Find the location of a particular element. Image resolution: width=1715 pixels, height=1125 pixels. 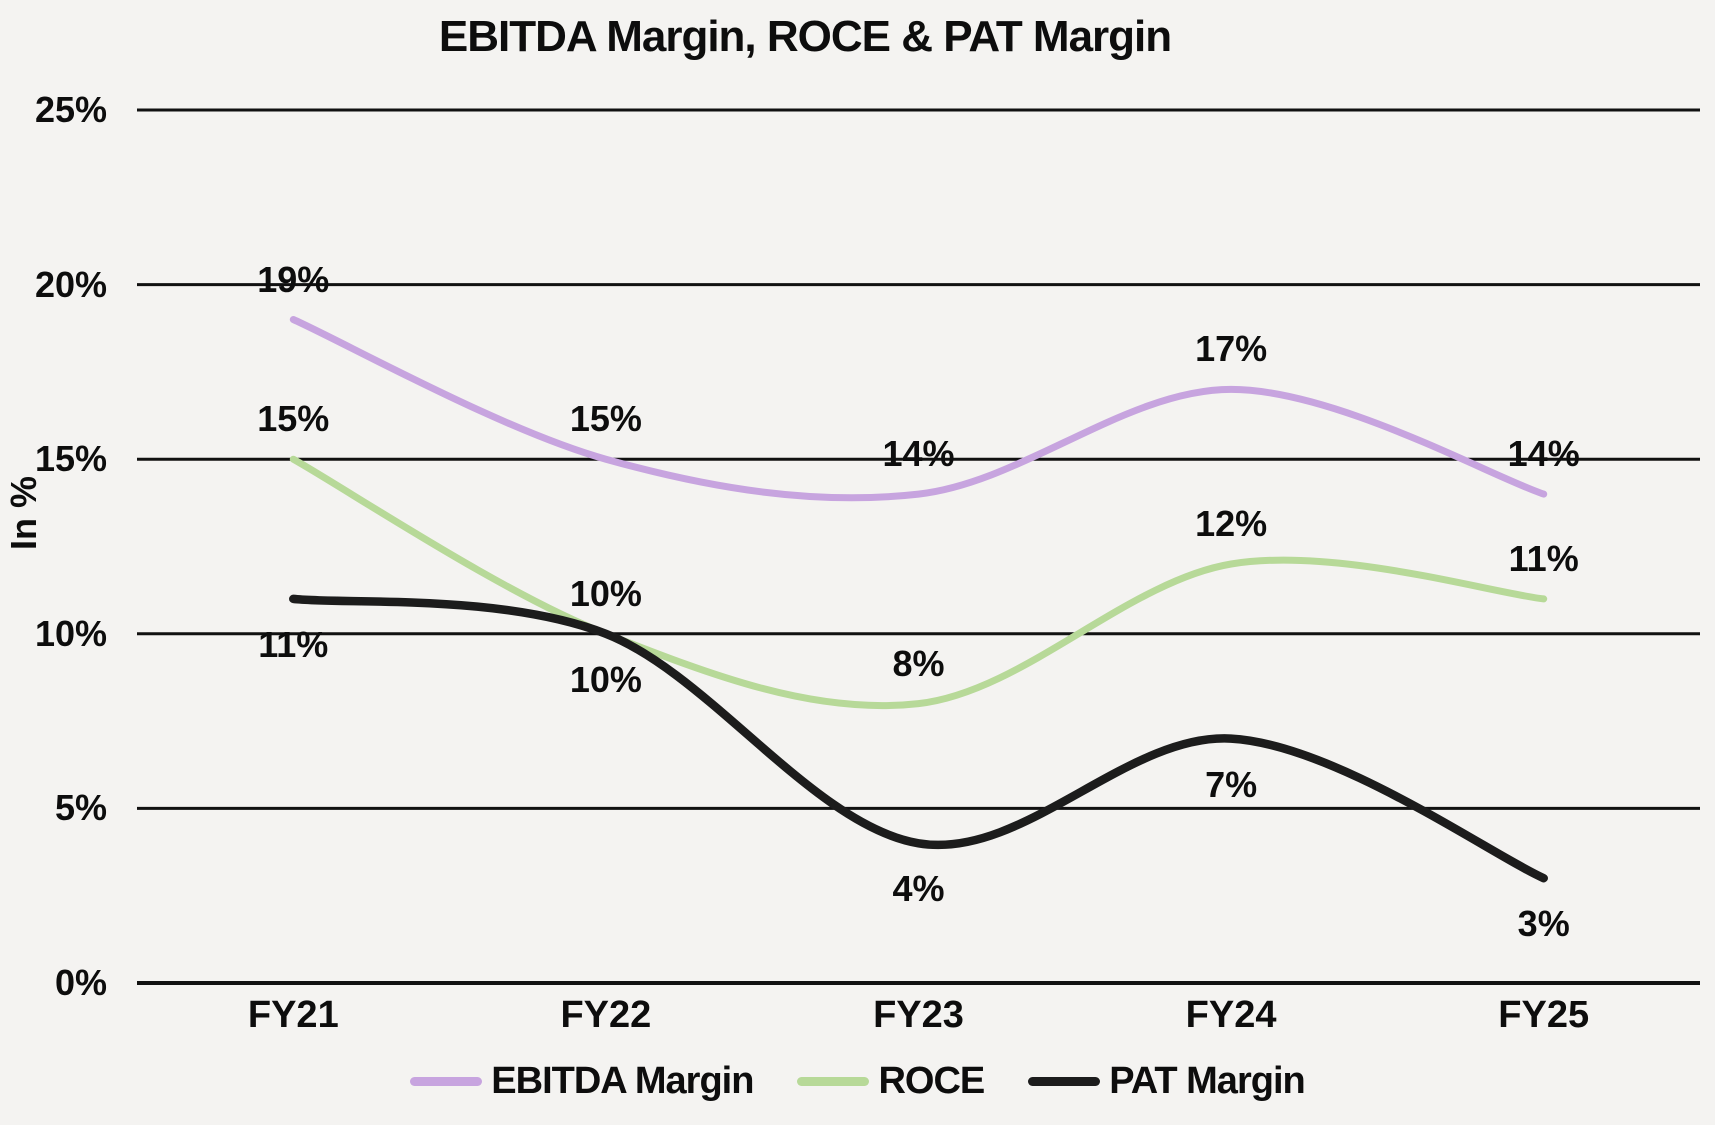

data-label: 17% is located at coordinates (1231, 349).